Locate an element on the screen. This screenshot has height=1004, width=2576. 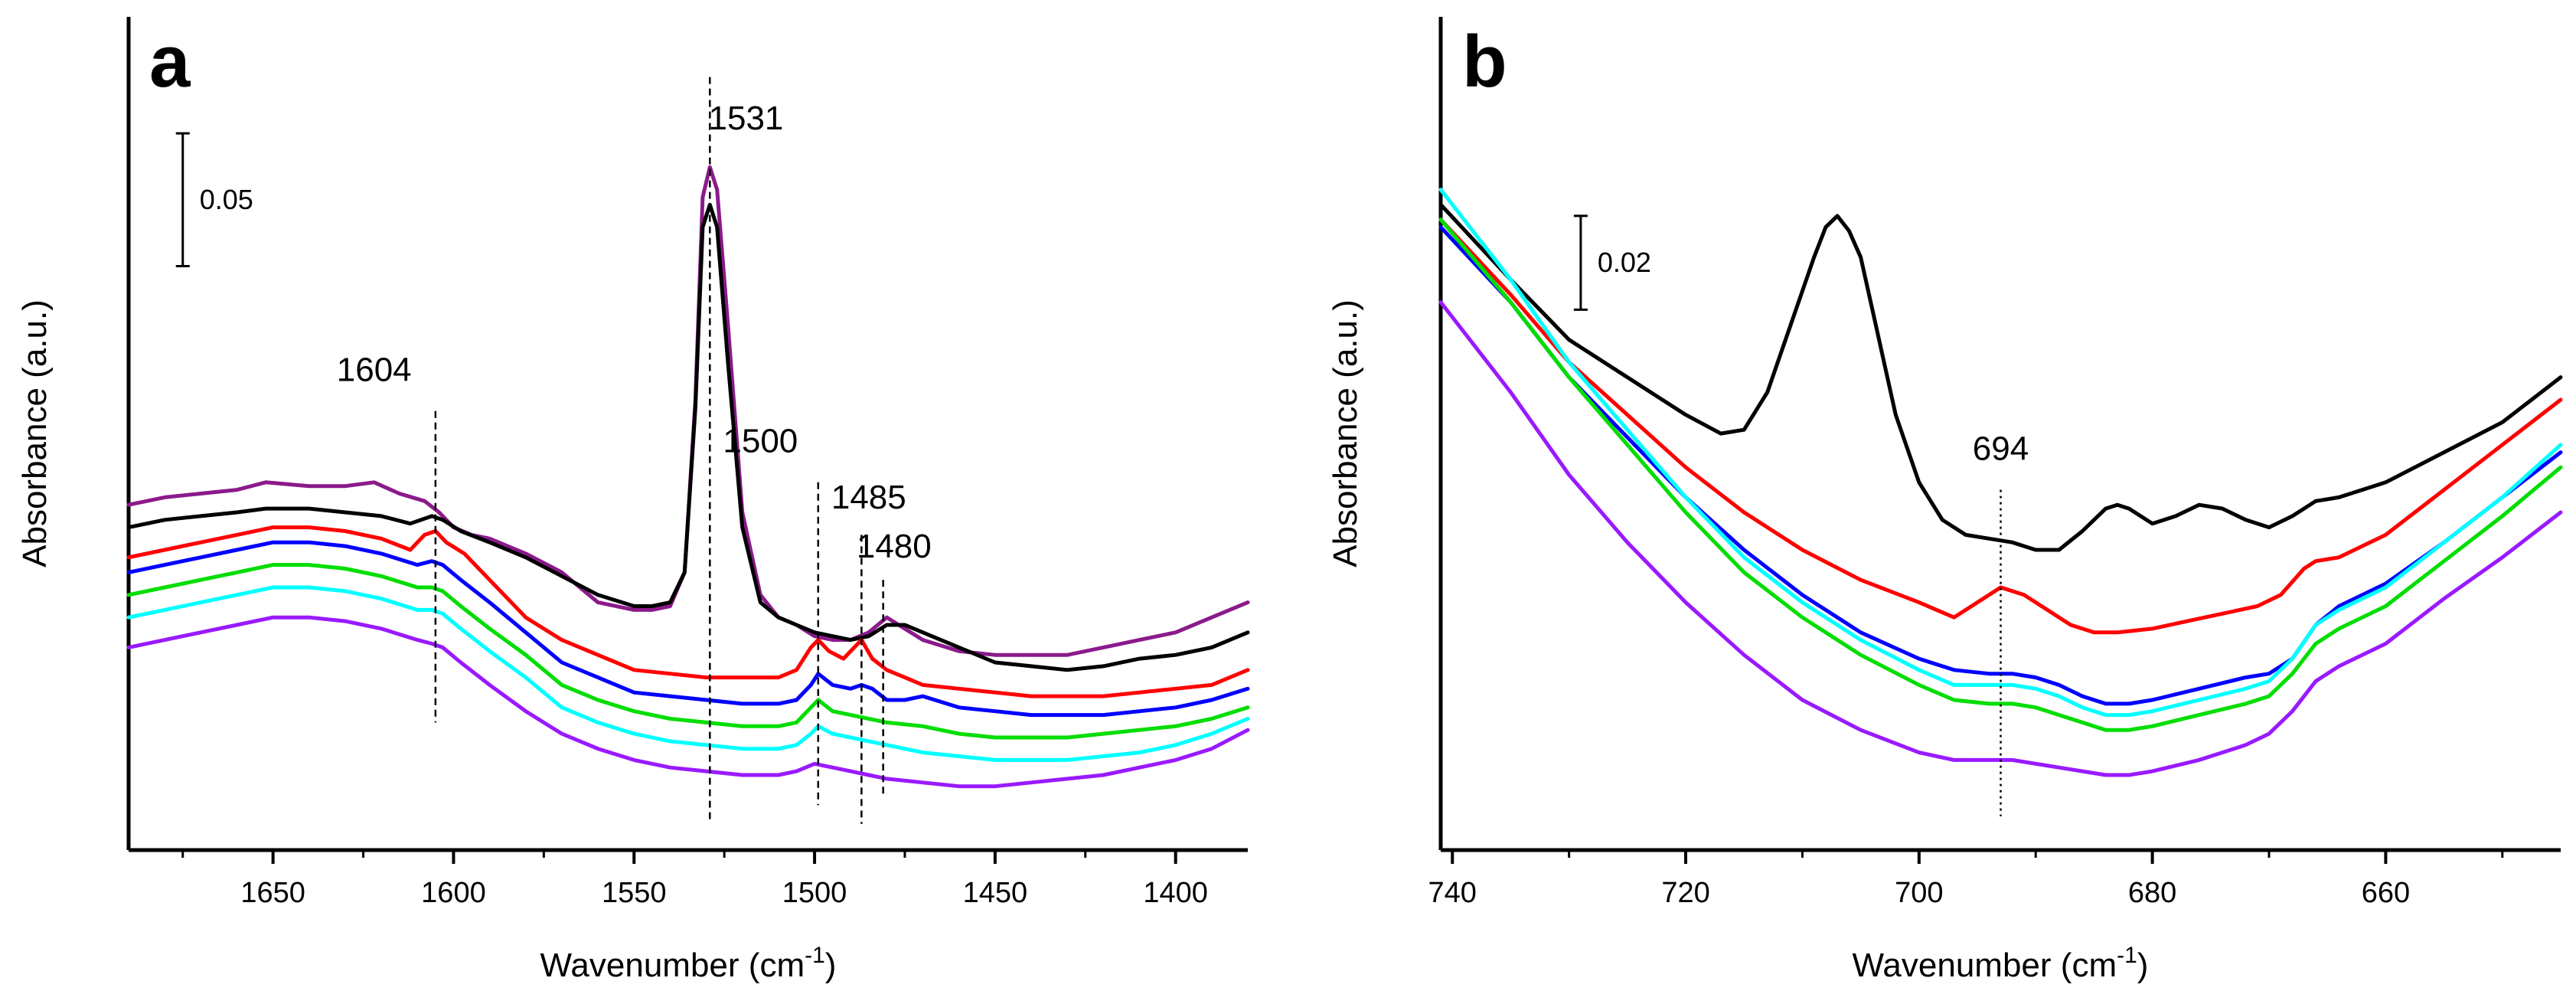
series-green is located at coordinates (688, 651).